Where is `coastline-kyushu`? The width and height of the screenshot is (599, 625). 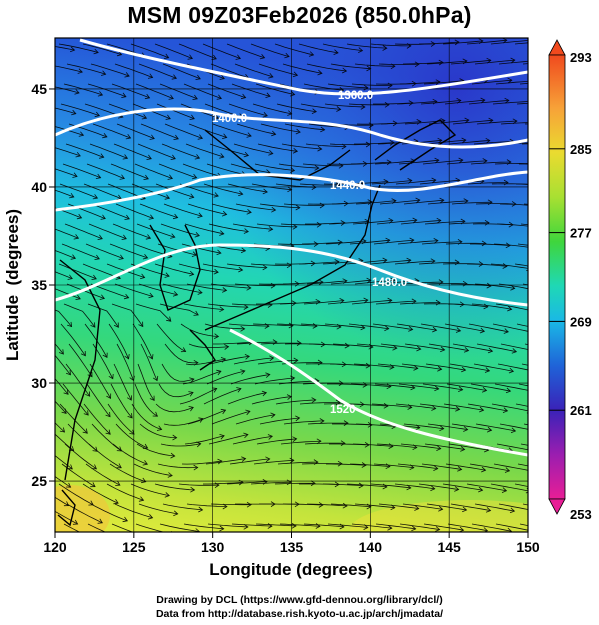 coastline-kyushu is located at coordinates (202, 350).